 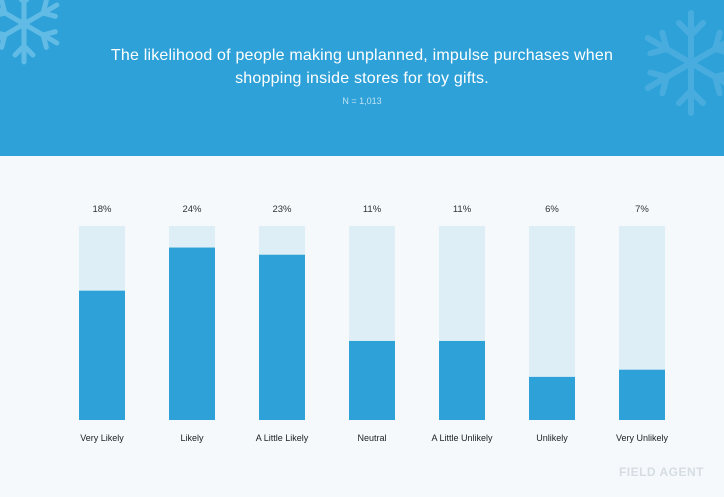 What do you see at coordinates (102, 209) in the screenshot?
I see `data-label: 18%` at bounding box center [102, 209].